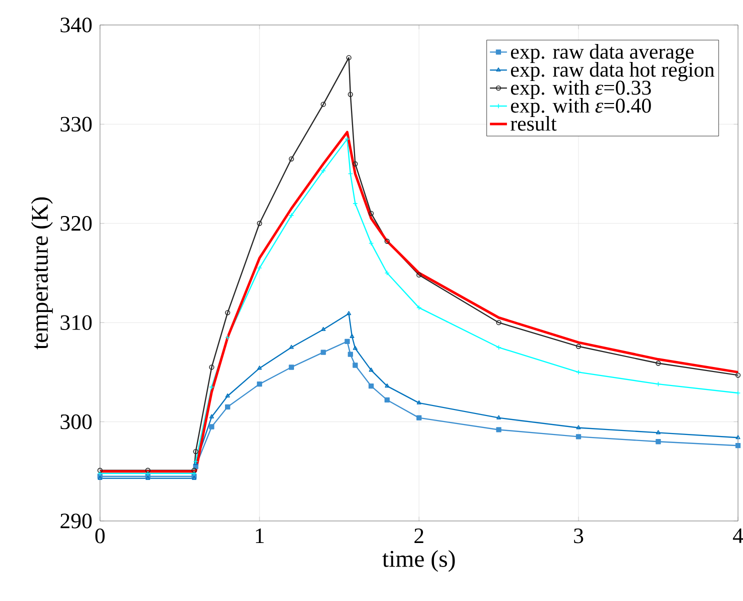  I want to click on x-tick-label: 1, so click(260, 535).